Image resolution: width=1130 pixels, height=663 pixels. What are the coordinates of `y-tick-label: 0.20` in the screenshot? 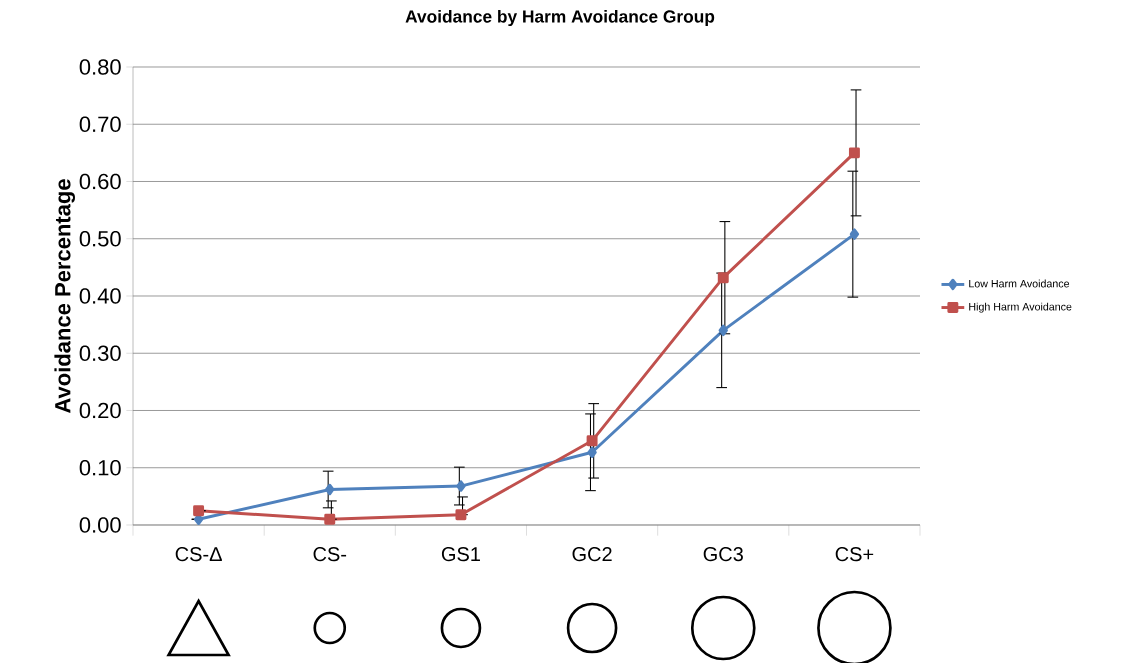 It's located at (100, 410).